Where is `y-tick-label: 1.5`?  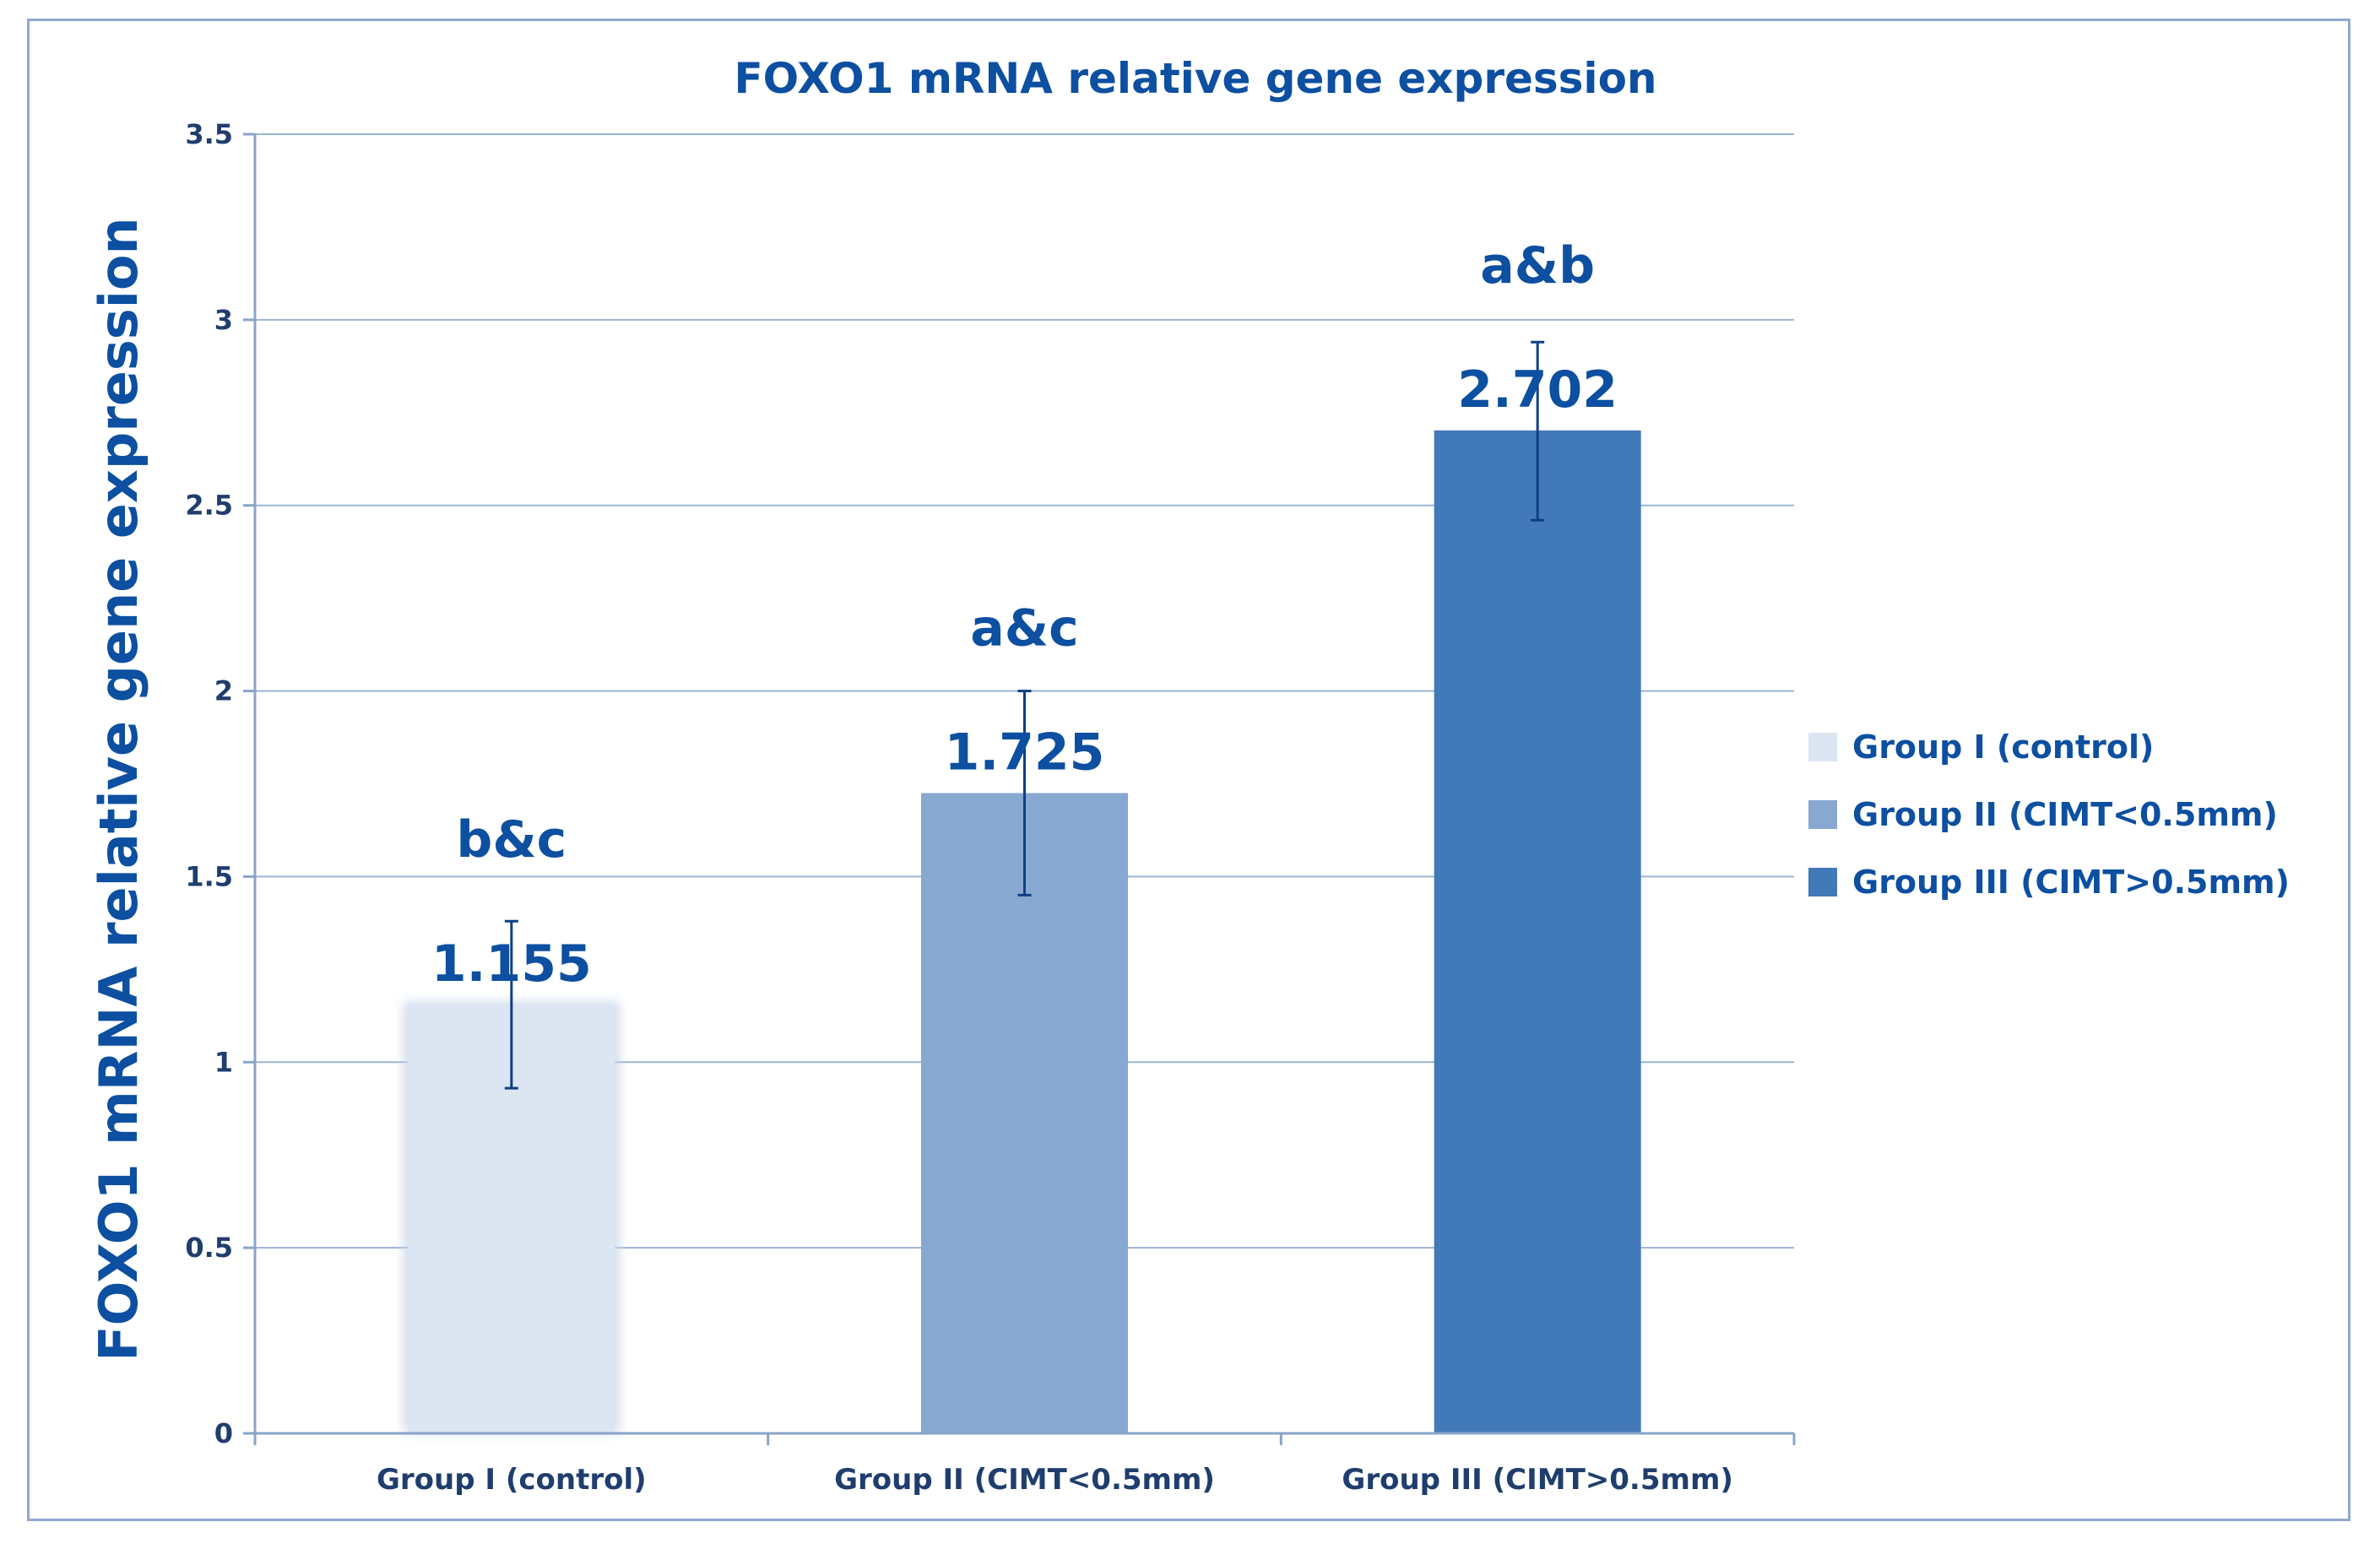
y-tick-label: 1.5 is located at coordinates (209, 876).